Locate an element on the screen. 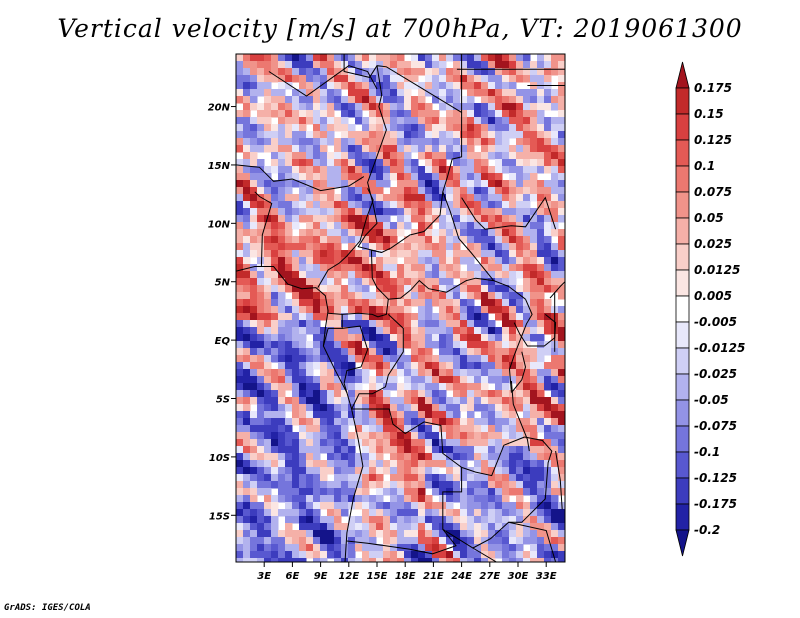 The width and height of the screenshot is (800, 618). y-tick-label: 10S is located at coordinates (219, 458).